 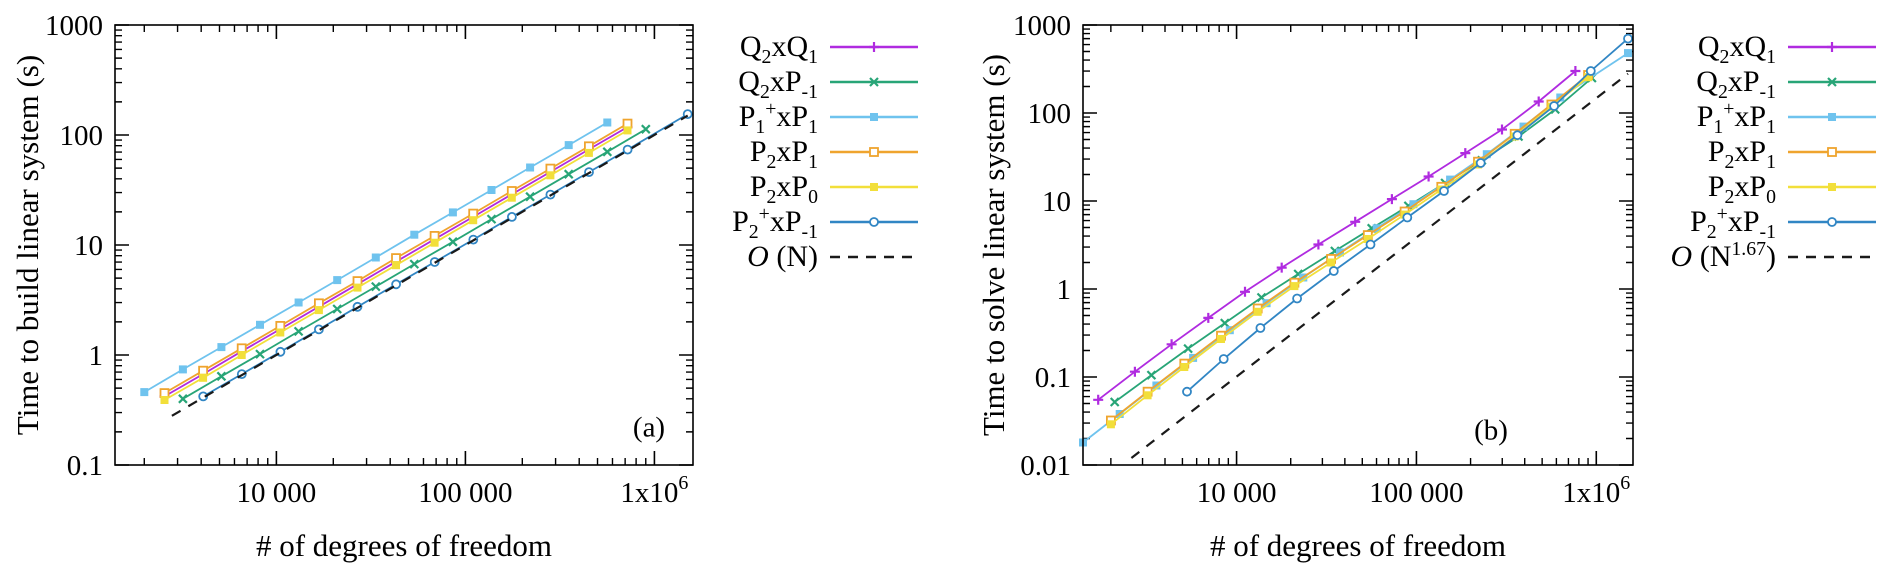 I want to click on legend-label-P2+xP-1: P2+xP-1, so click(x=1733, y=222).